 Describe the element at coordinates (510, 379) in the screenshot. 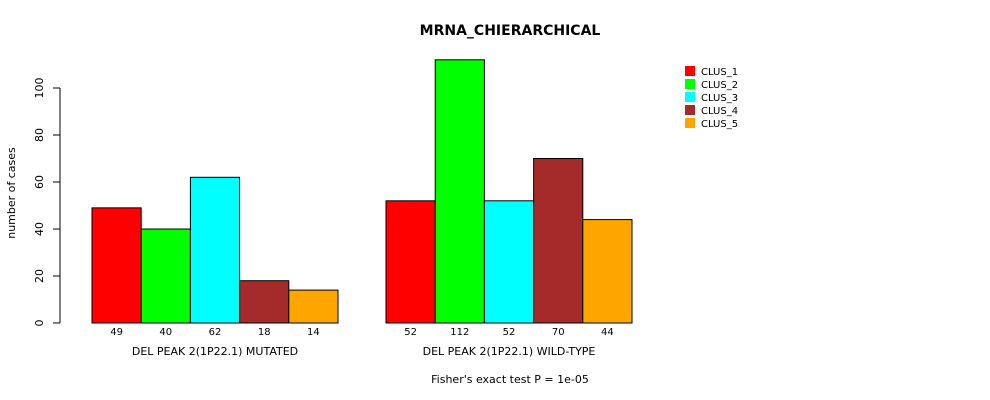

I see `footnote: Fisher's exact test P = 1e-05` at that location.